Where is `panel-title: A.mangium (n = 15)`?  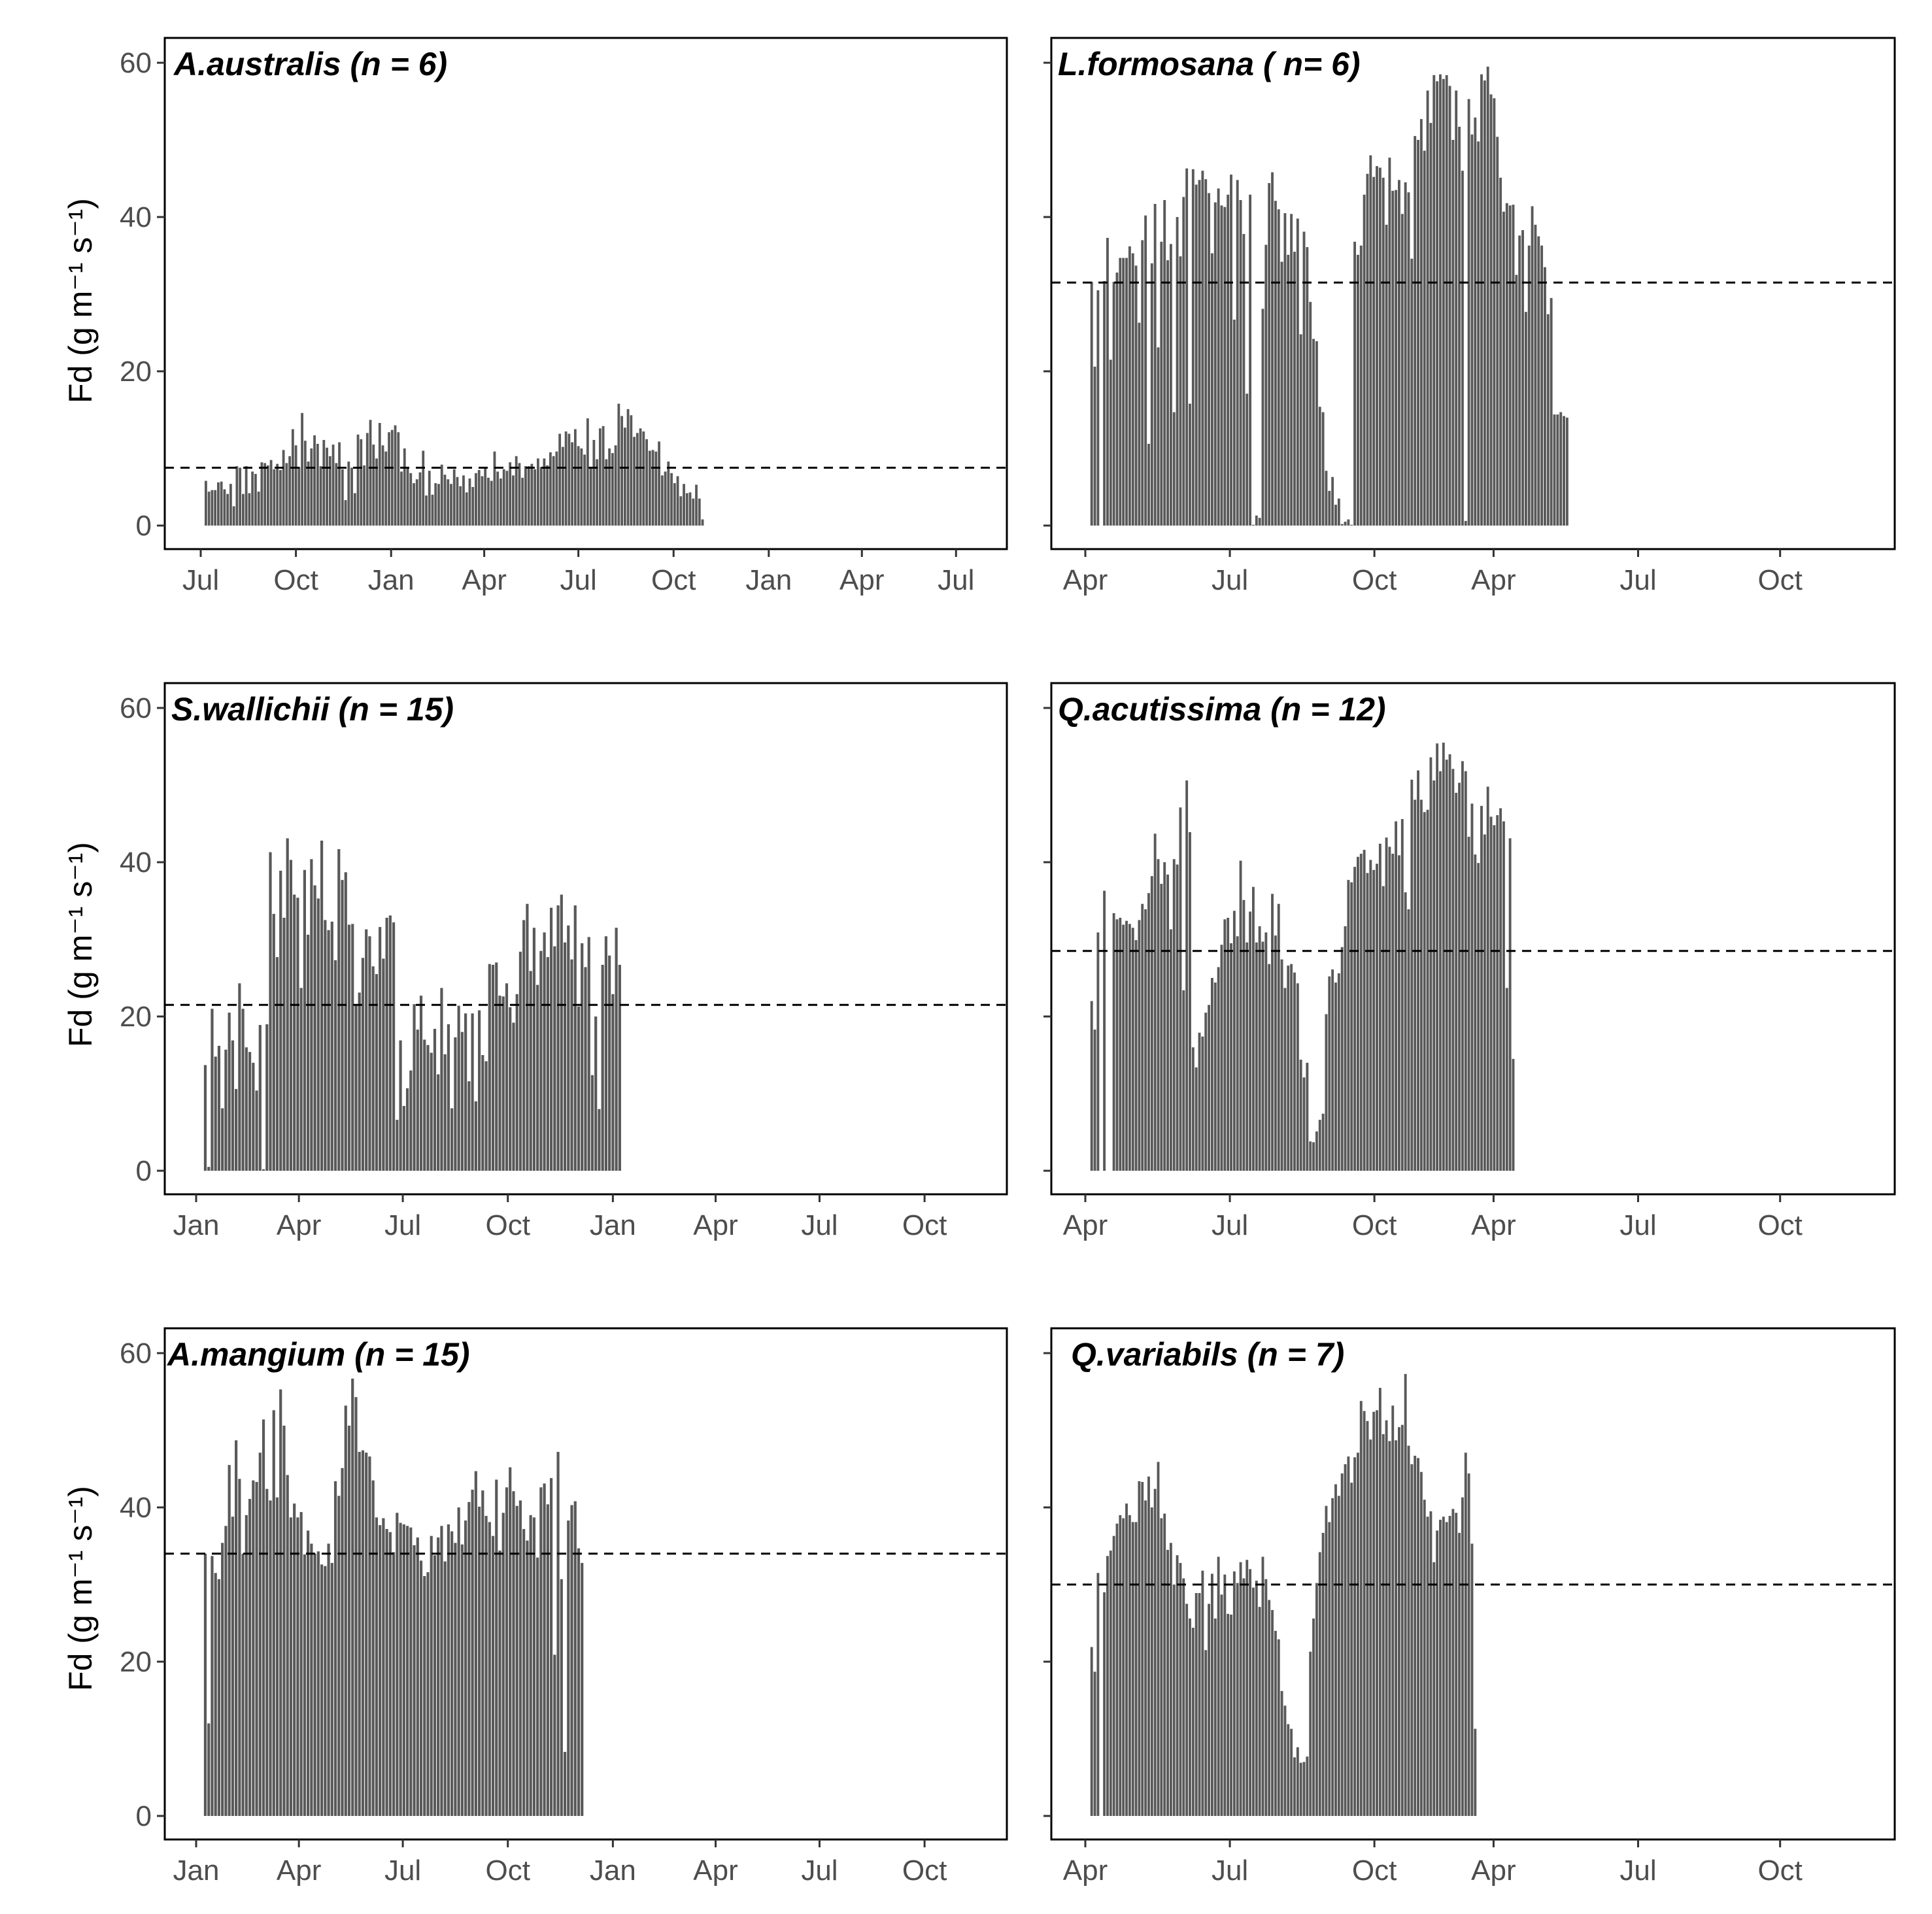
panel-title: A.mangium (n = 15) is located at coordinates (318, 1354).